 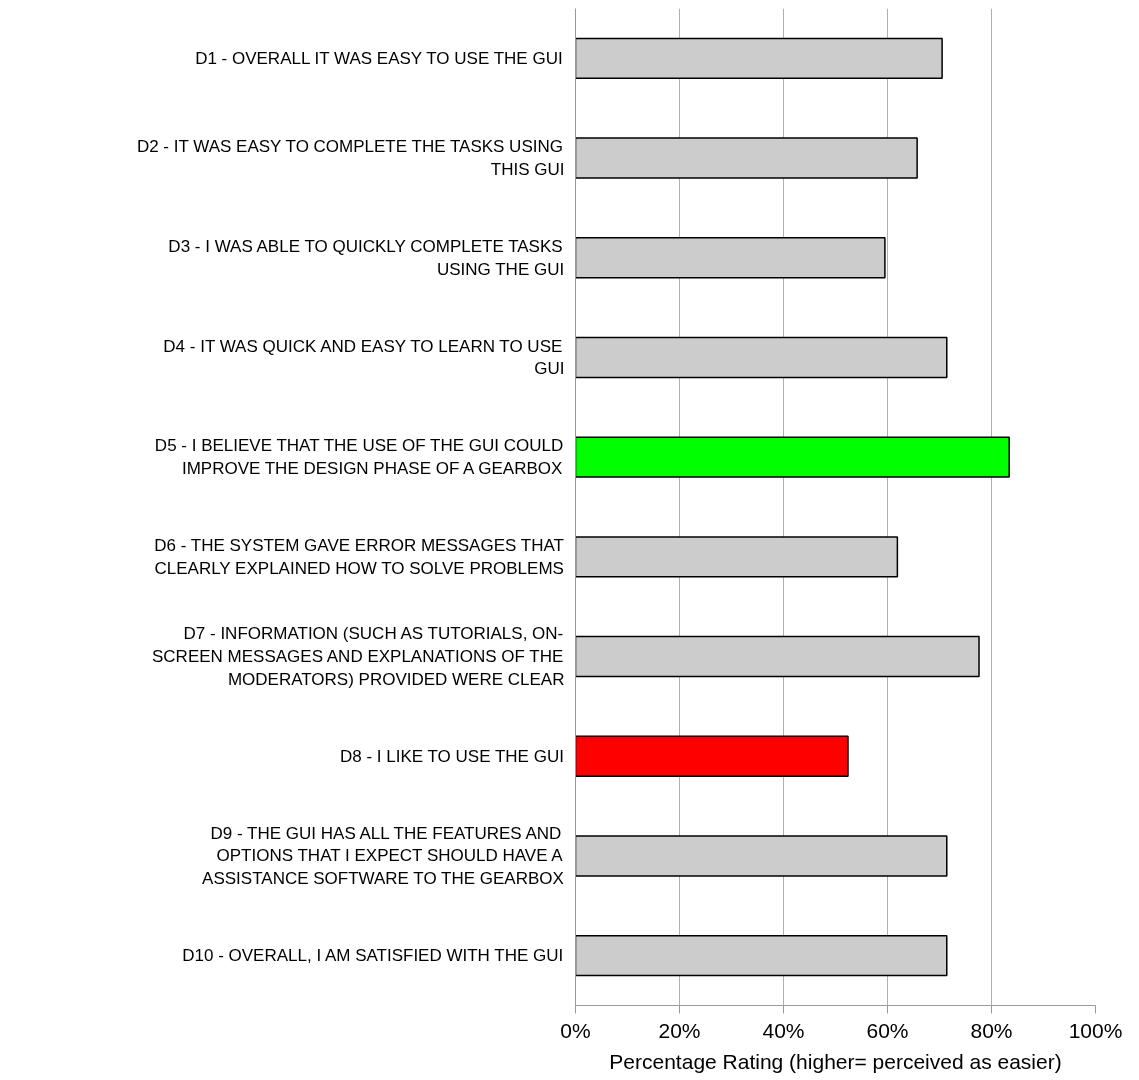 What do you see at coordinates (575, 1030) in the screenshot?
I see `x-tick-label: 0%` at bounding box center [575, 1030].